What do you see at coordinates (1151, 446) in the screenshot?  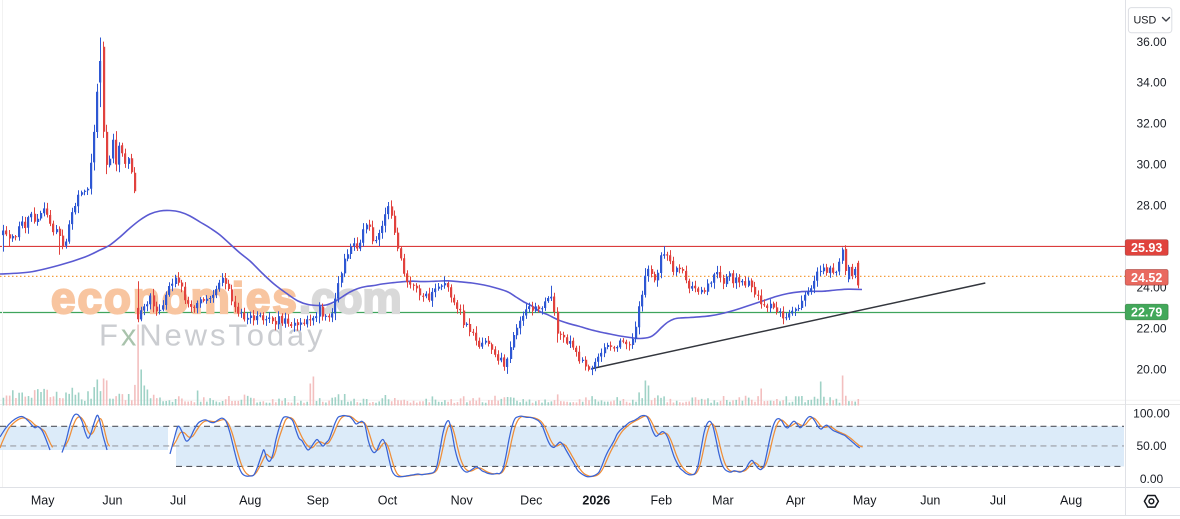 I see `svg-text: 50.00` at bounding box center [1151, 446].